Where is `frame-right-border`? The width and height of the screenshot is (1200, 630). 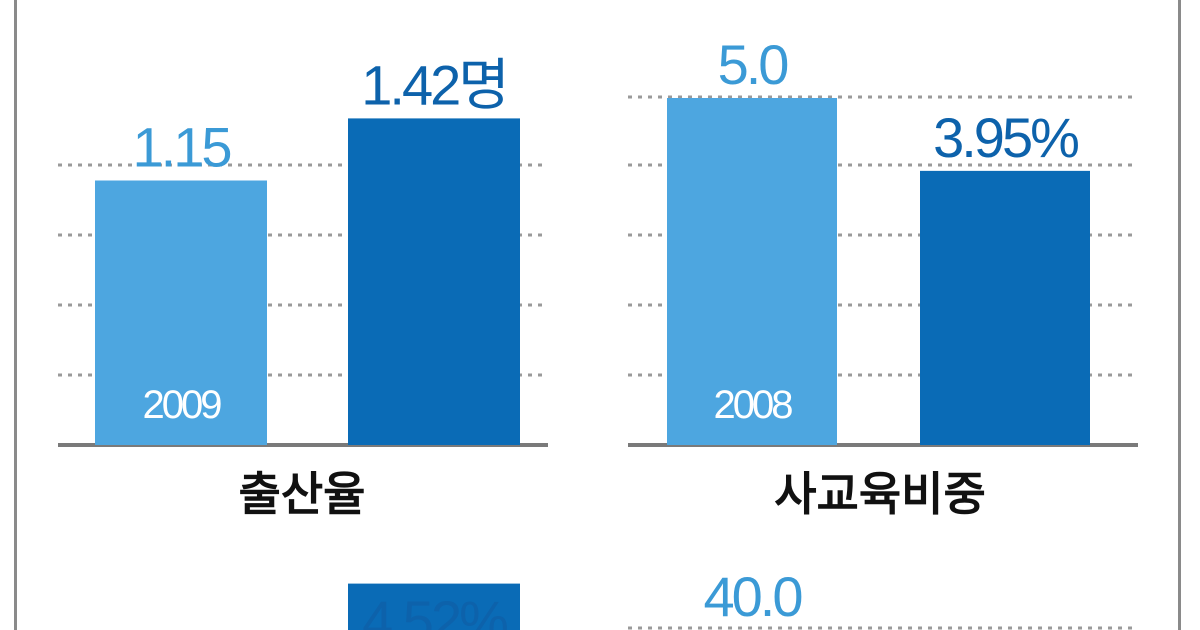
frame-right-border is located at coordinates (1179, 315).